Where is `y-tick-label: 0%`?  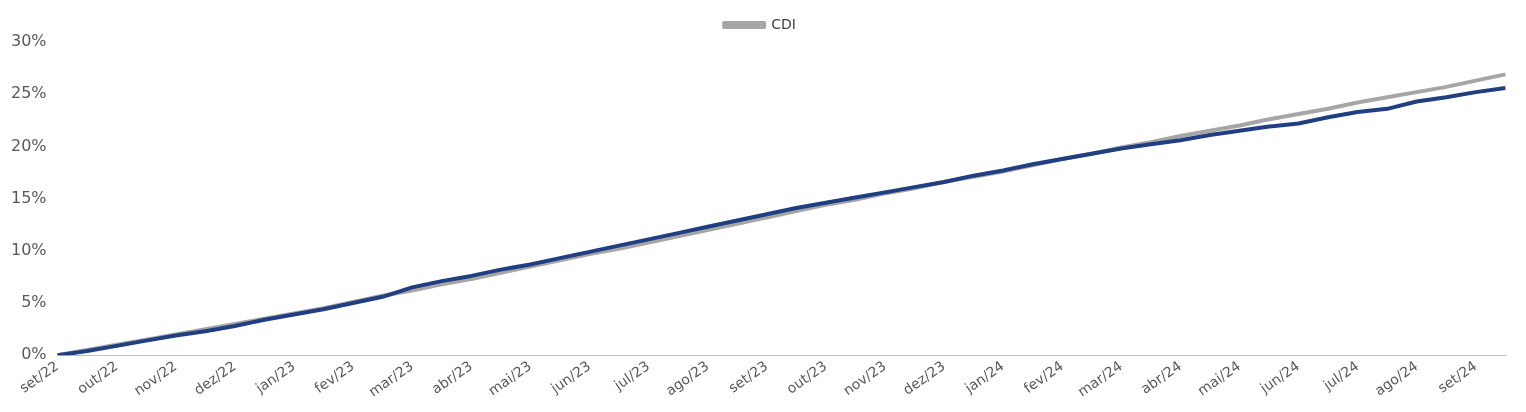
y-tick-label: 0% is located at coordinates (34, 354).